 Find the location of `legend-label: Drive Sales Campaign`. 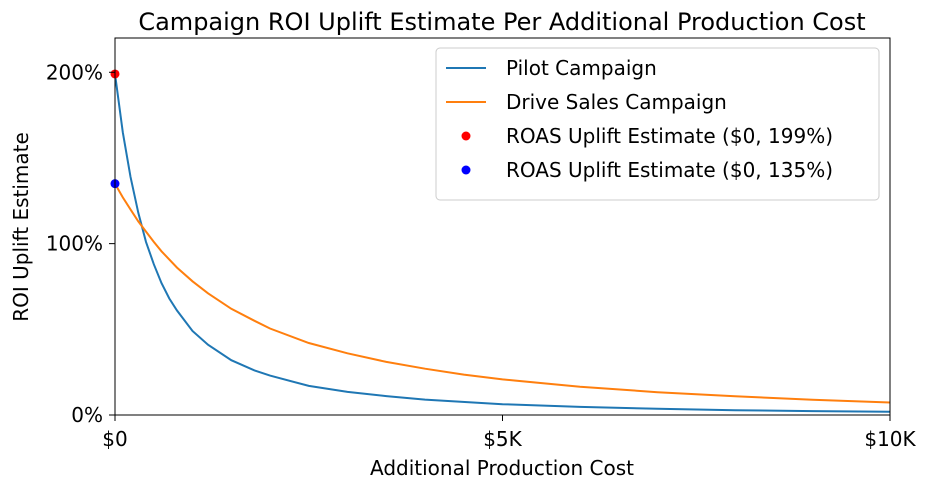

legend-label: Drive Sales Campaign is located at coordinates (616, 102).